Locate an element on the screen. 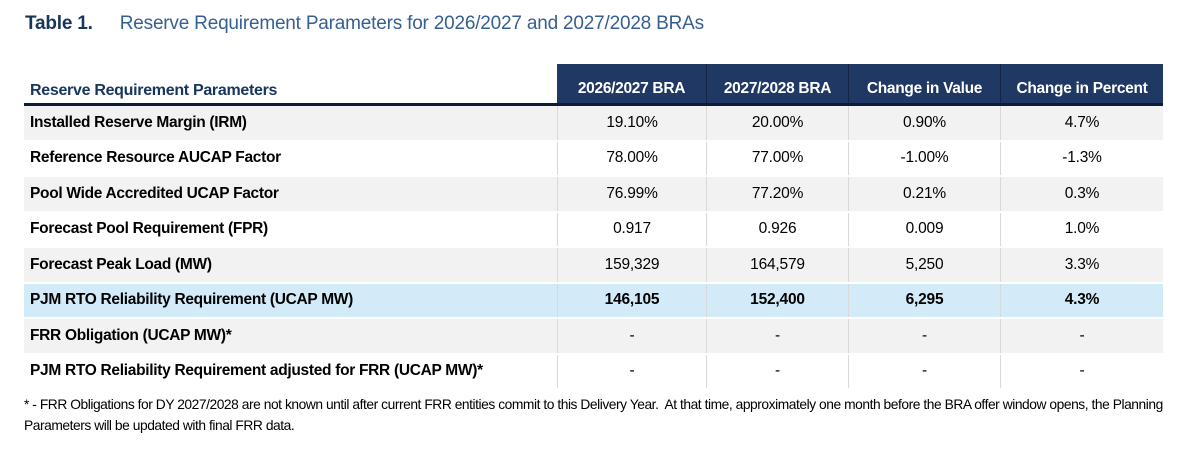 This screenshot has width=1199, height=475. cell-value: 1.0% is located at coordinates (1081, 229).